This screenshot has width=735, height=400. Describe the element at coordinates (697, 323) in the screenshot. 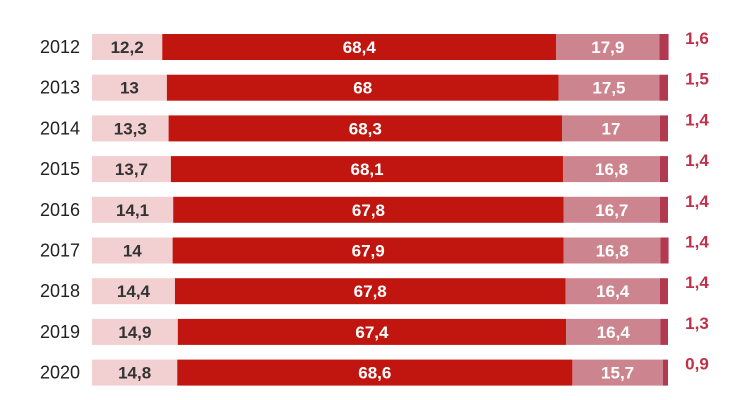

I see `data-label: 1,3` at that location.